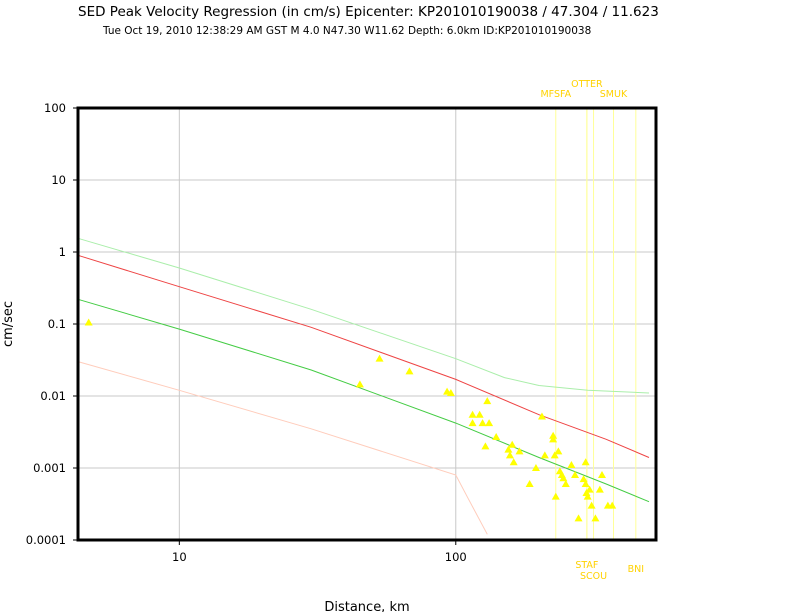 Image resolution: width=792 pixels, height=612 pixels. What do you see at coordinates (366, 606) in the screenshot?
I see `x-axis-label: Distance, km` at bounding box center [366, 606].